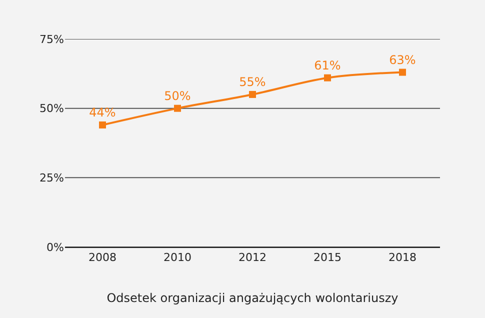 This screenshot has width=485, height=318. Describe the element at coordinates (402, 59) in the screenshot. I see `data-label: 63%` at that location.